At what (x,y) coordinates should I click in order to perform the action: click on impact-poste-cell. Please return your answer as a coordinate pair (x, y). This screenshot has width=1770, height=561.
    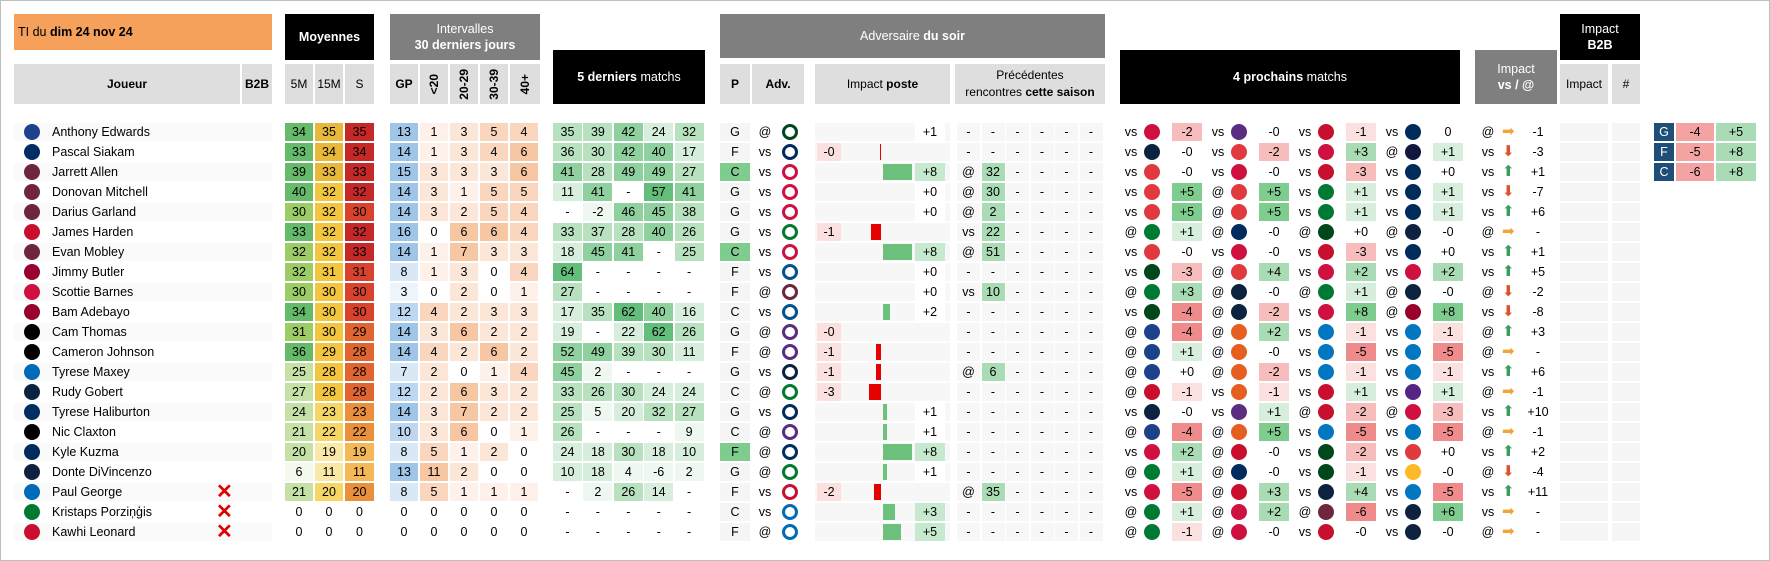
    Looking at the image, I should click on (882, 332).